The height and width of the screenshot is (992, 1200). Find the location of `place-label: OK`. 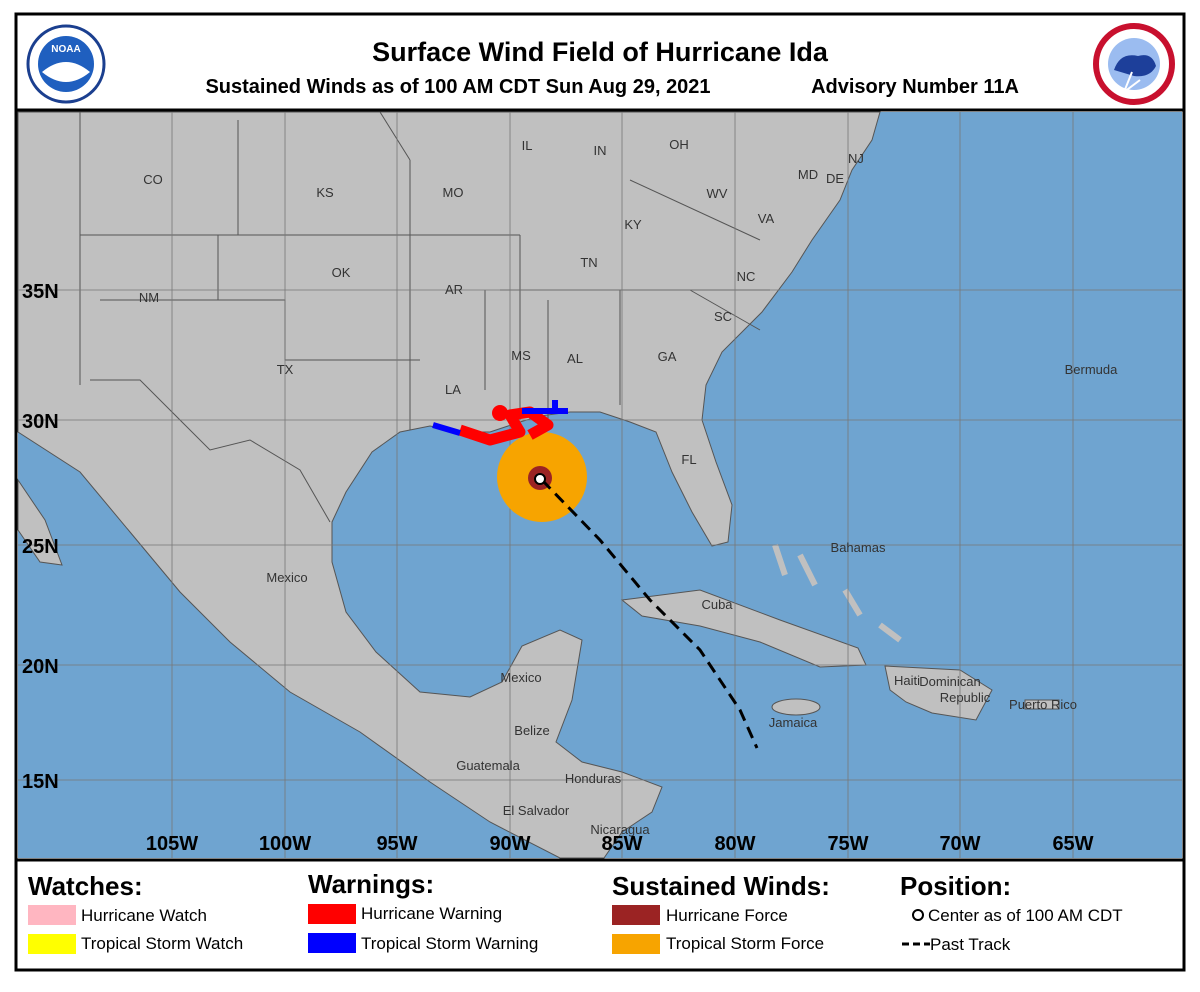

place-label: OK is located at coordinates (341, 272).